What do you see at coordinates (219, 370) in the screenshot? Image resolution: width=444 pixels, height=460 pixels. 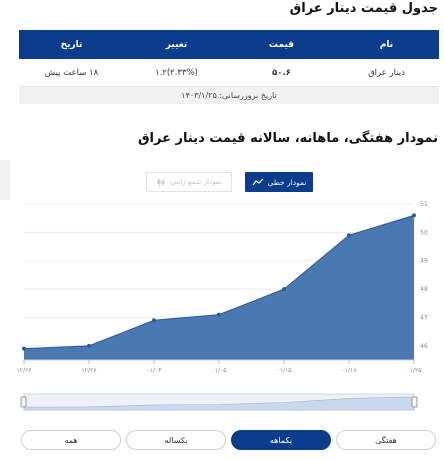 I see `x-tick-label: ۰۱/۰۵` at bounding box center [219, 370].